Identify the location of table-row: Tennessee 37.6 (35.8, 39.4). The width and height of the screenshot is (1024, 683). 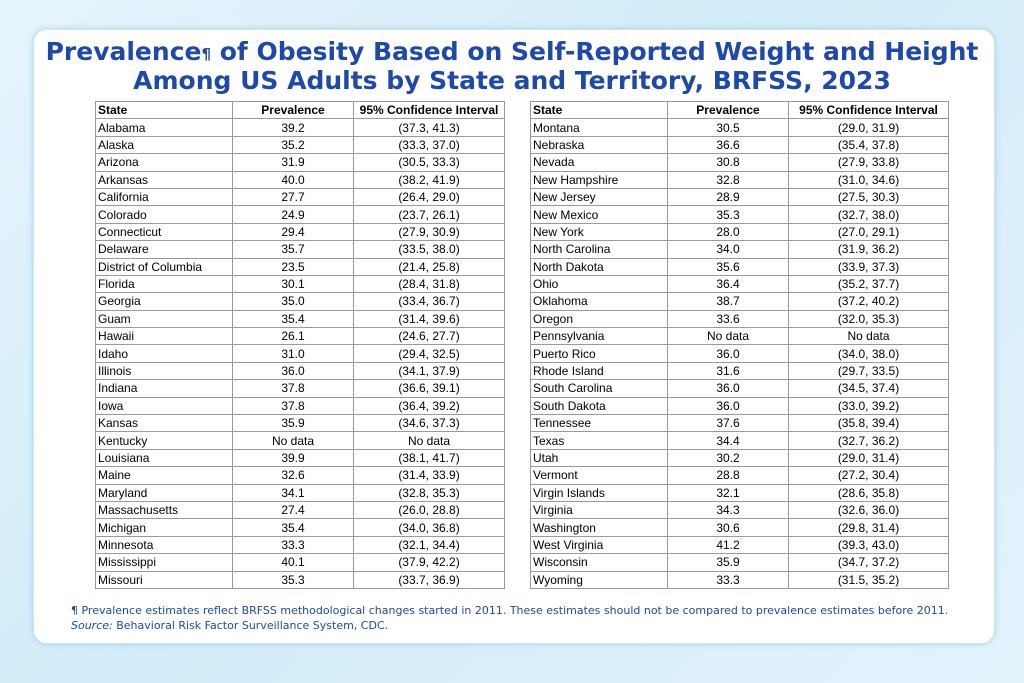
(739, 423).